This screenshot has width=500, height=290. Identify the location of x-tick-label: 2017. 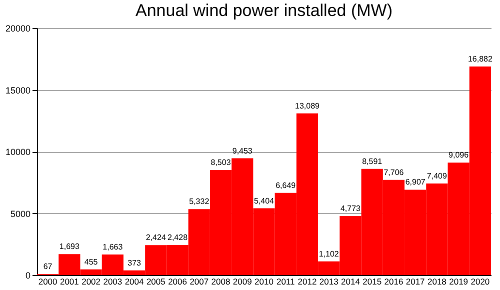
(416, 281).